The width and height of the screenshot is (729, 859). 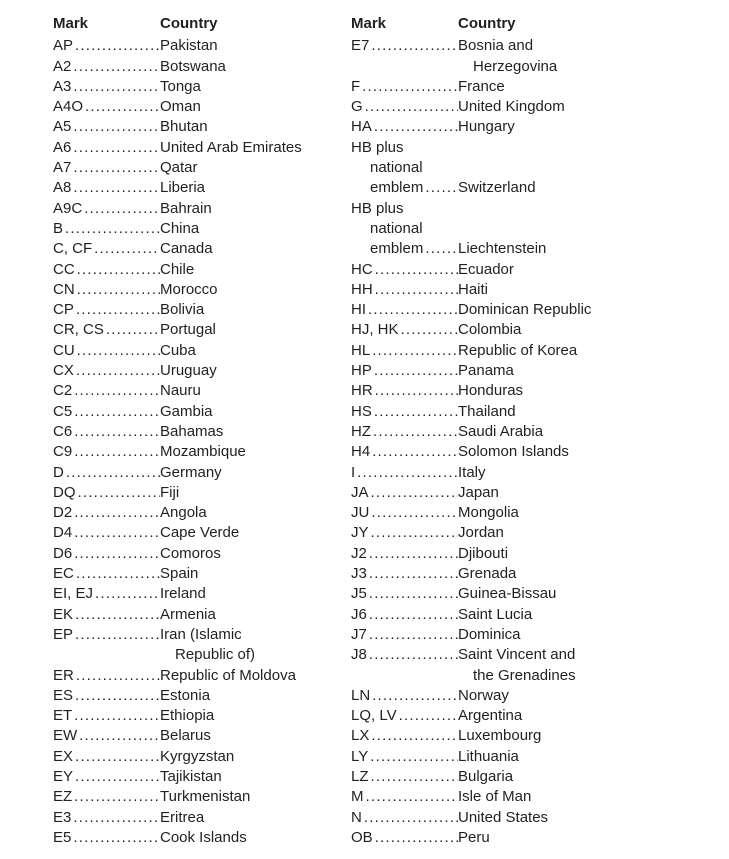 What do you see at coordinates (78, 330) in the screenshot?
I see `mark-cell: CR, CS` at bounding box center [78, 330].